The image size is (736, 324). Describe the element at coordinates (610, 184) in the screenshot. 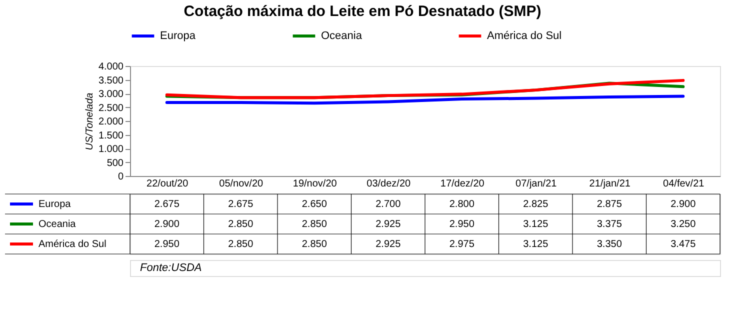

I see `x-tick-label: 21/jan/21` at that location.